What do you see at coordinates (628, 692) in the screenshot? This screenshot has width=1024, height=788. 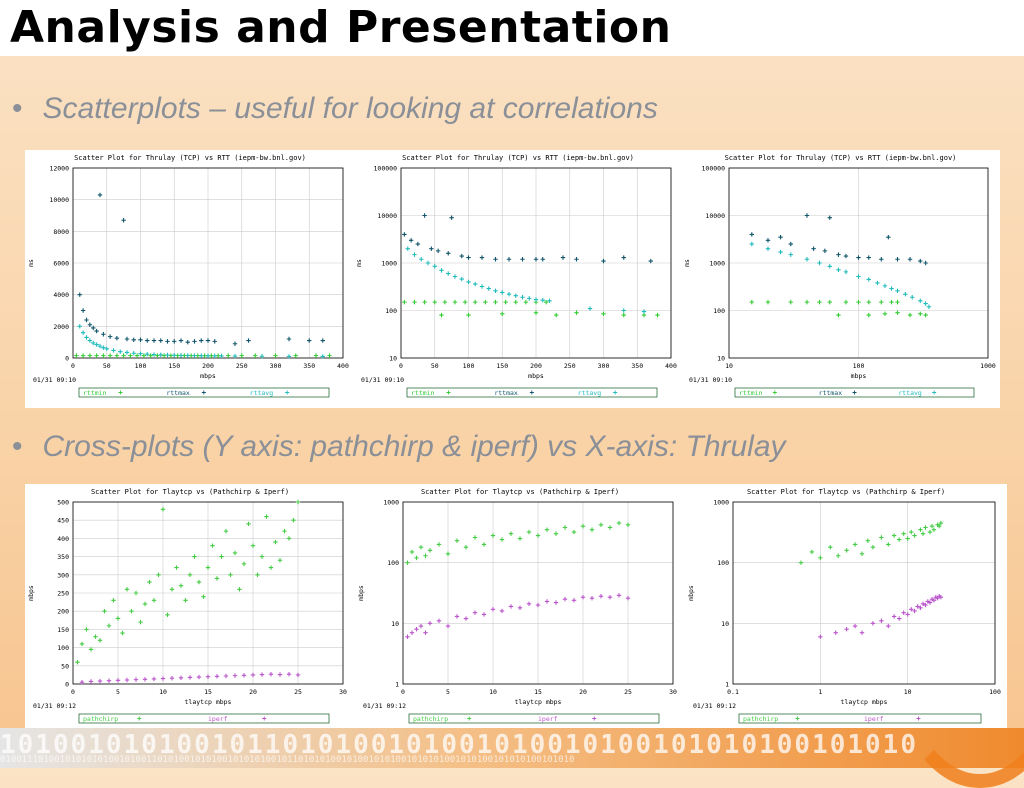 I see `x-tick-label: 25` at bounding box center [628, 692].